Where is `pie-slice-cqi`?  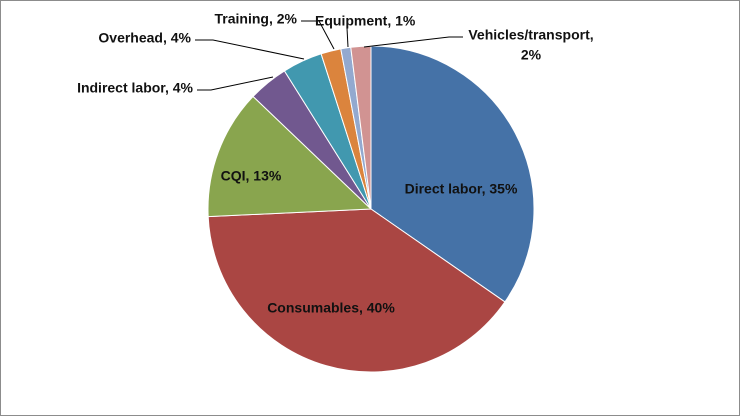
pie-slice-cqi is located at coordinates (290, 156).